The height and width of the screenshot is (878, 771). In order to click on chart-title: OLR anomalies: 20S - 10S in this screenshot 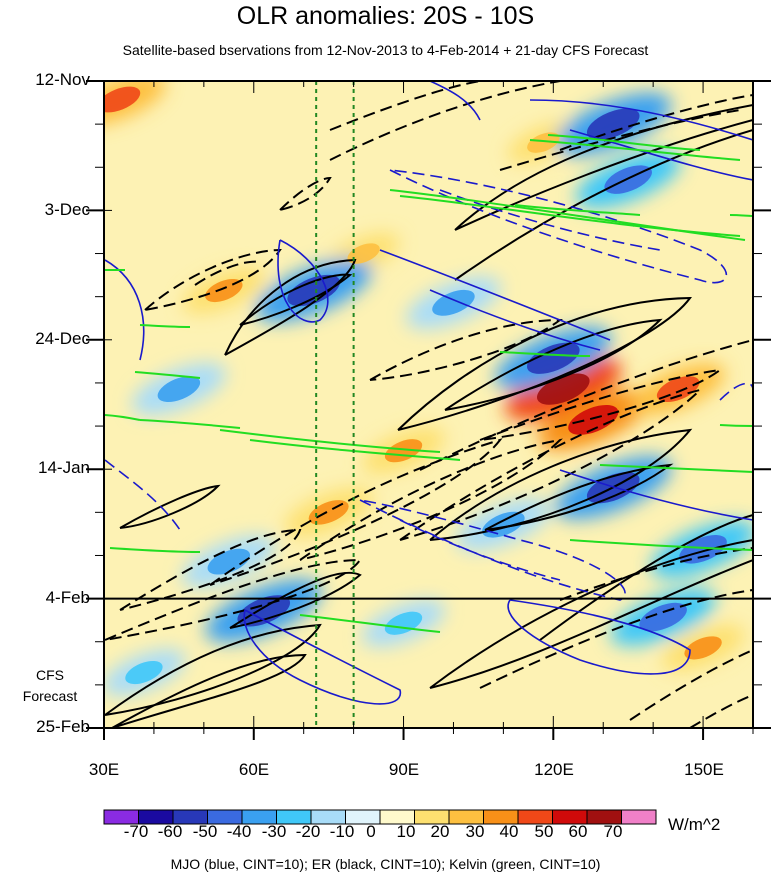, I will do `click(385, 16)`.